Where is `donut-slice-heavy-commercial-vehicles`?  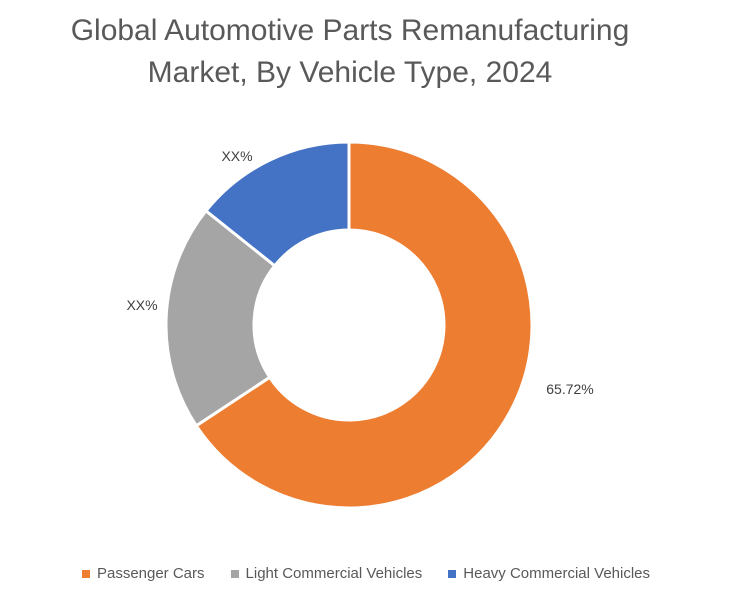 donut-slice-heavy-commercial-vehicles is located at coordinates (277, 204).